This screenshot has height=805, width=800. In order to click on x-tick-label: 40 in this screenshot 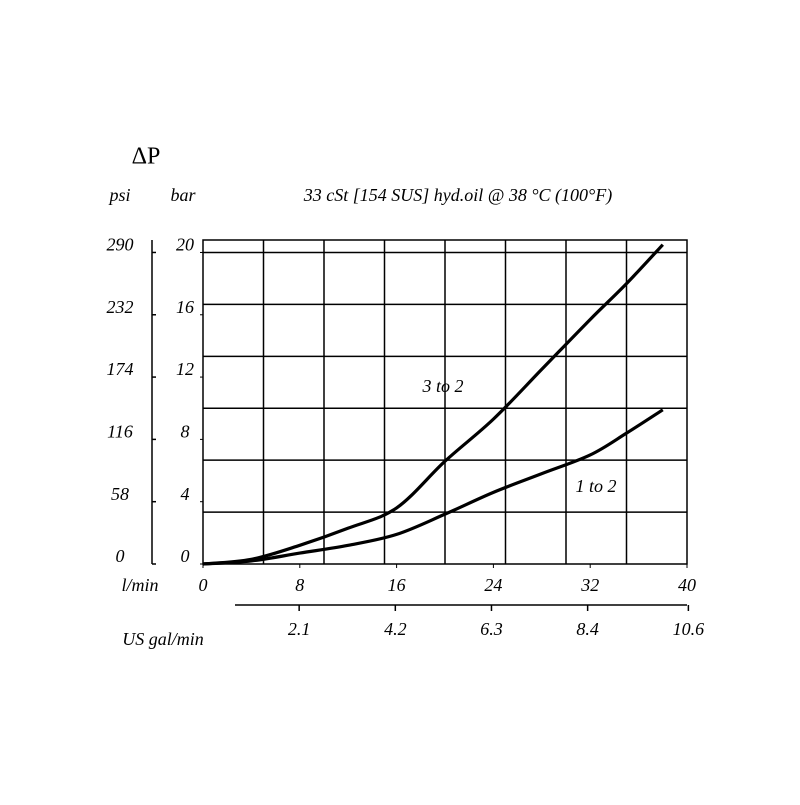, I will do `click(687, 585)`.